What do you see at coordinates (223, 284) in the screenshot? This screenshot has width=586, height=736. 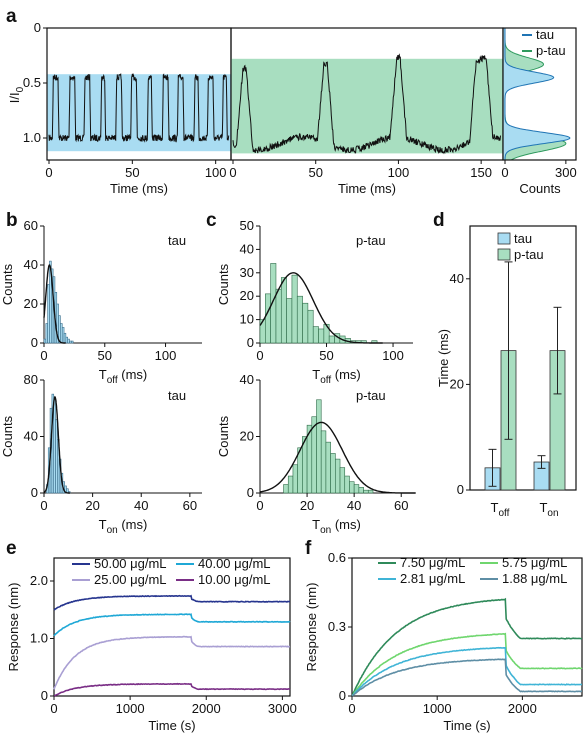 I see `c-off-ylabel: Counts` at bounding box center [223, 284].